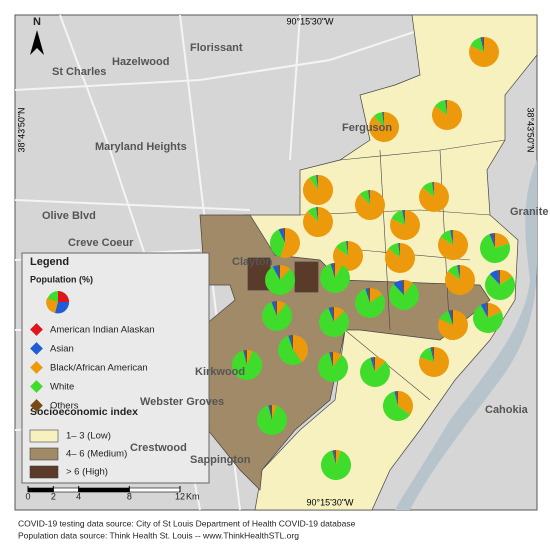  What do you see at coordinates (112, 493) in the screenshot?
I see `scale-bar: 0 2 4 8 12 Km` at bounding box center [112, 493].